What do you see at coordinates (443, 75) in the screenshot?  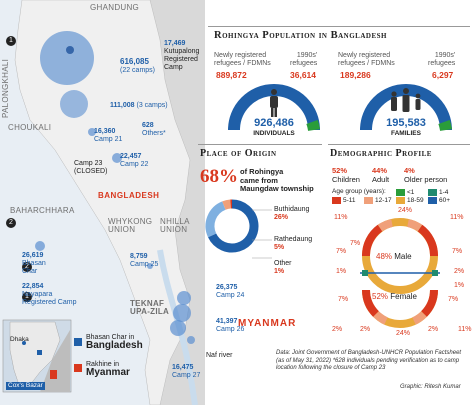 I see `families-1990s-value: 6,297` at bounding box center [443, 75].